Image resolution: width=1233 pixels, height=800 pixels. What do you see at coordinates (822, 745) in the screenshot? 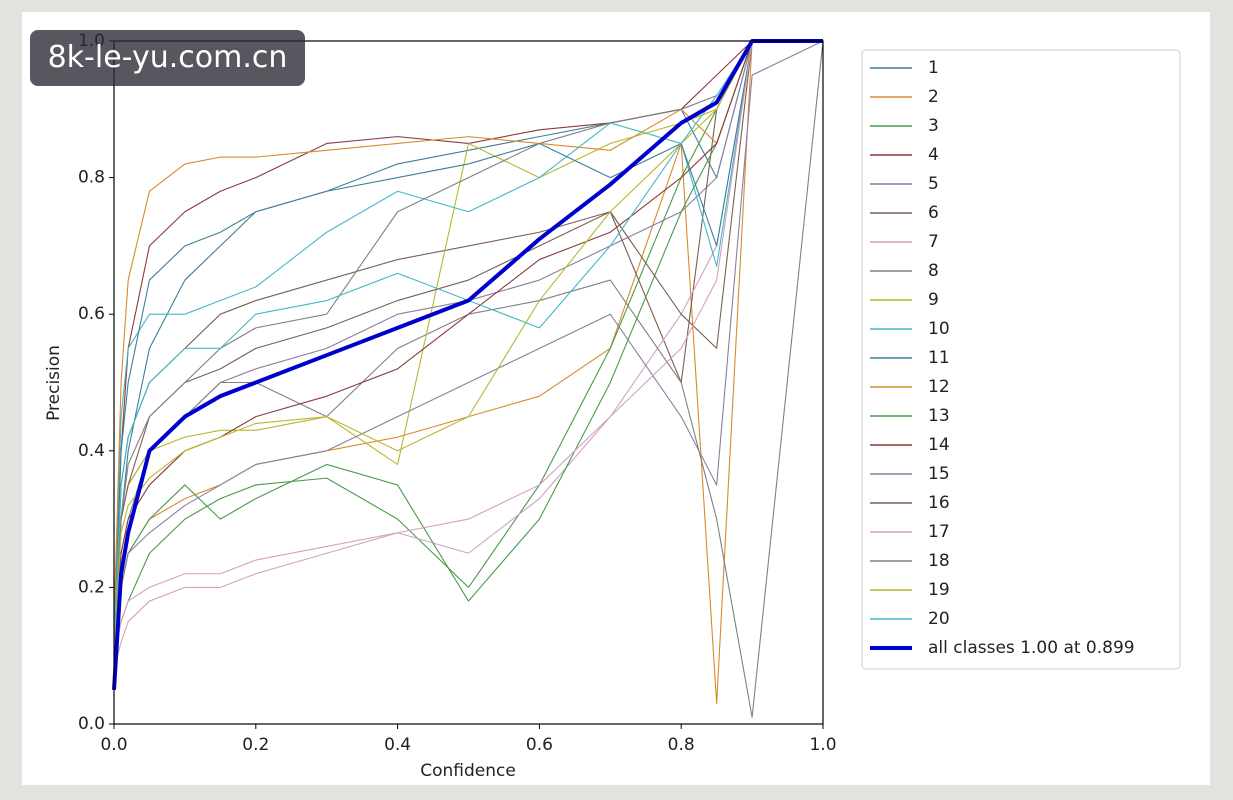
I see `x-tick-label: 1.0` at bounding box center [822, 745].